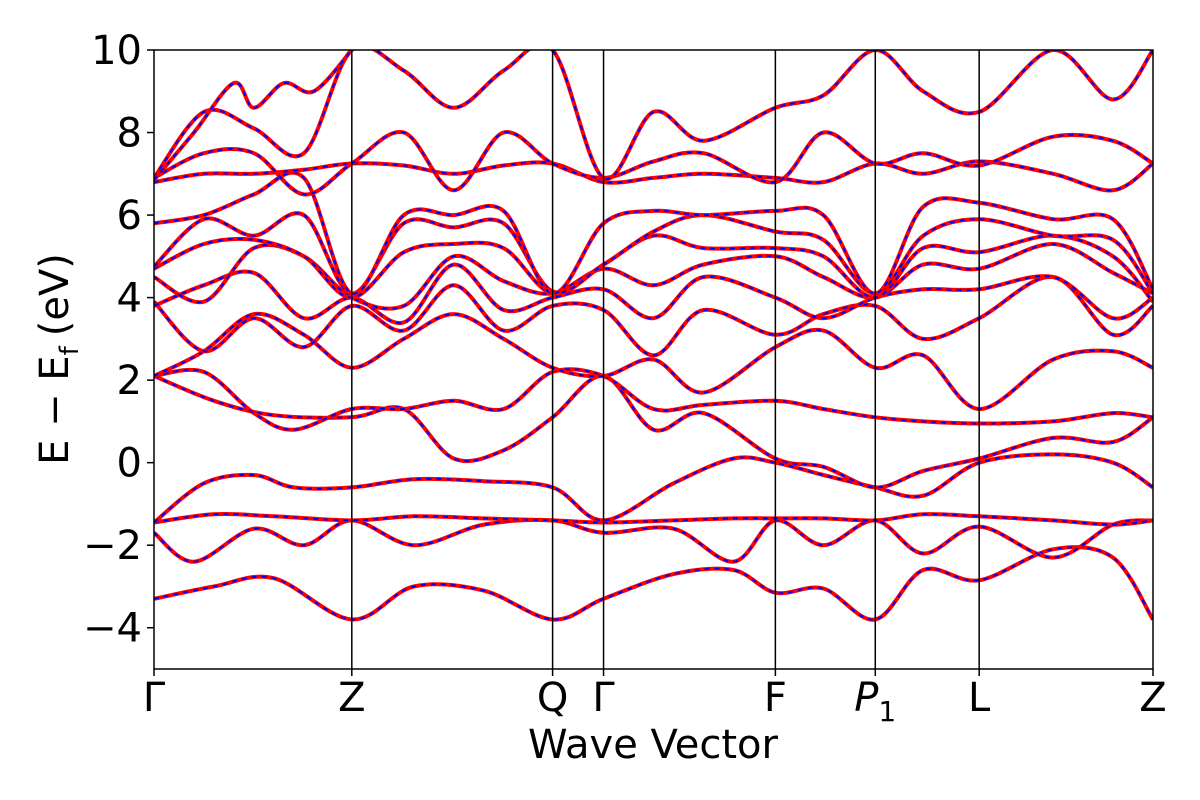  I want to click on band-12-dashed, so click(653, 253).